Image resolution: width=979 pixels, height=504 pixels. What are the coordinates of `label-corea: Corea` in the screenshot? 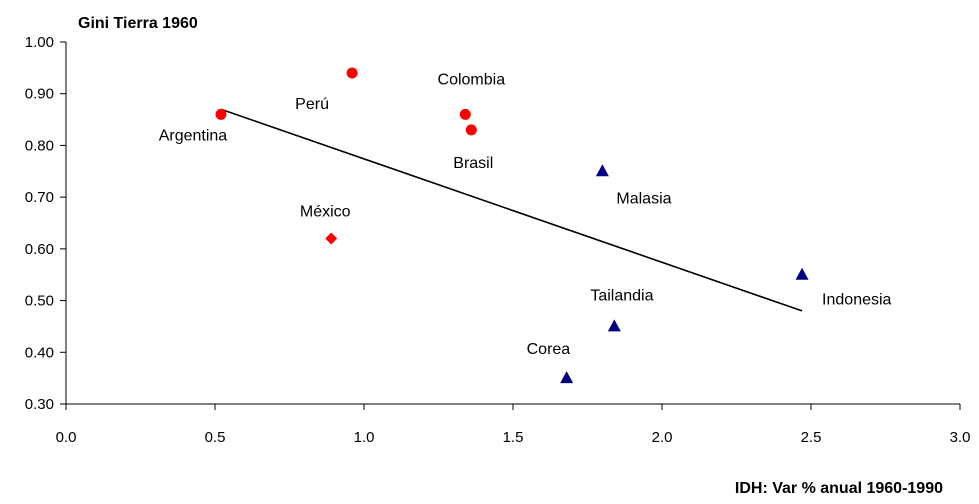 It's located at (549, 349).